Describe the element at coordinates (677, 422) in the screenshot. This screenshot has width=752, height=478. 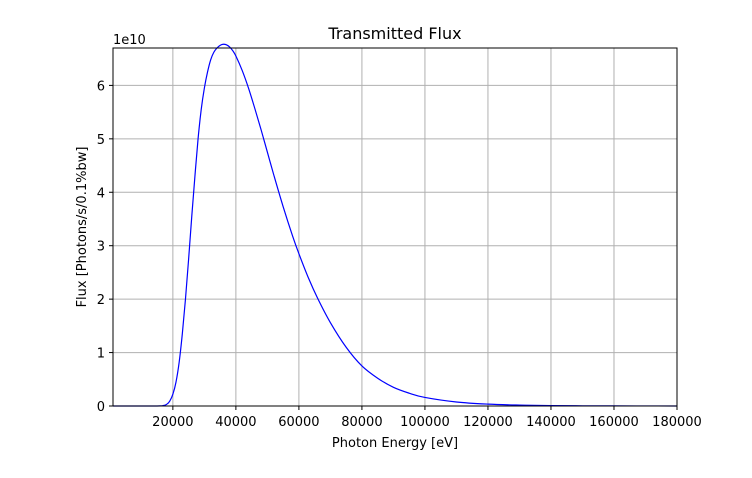
I see `x-tick-label: 180000` at that location.